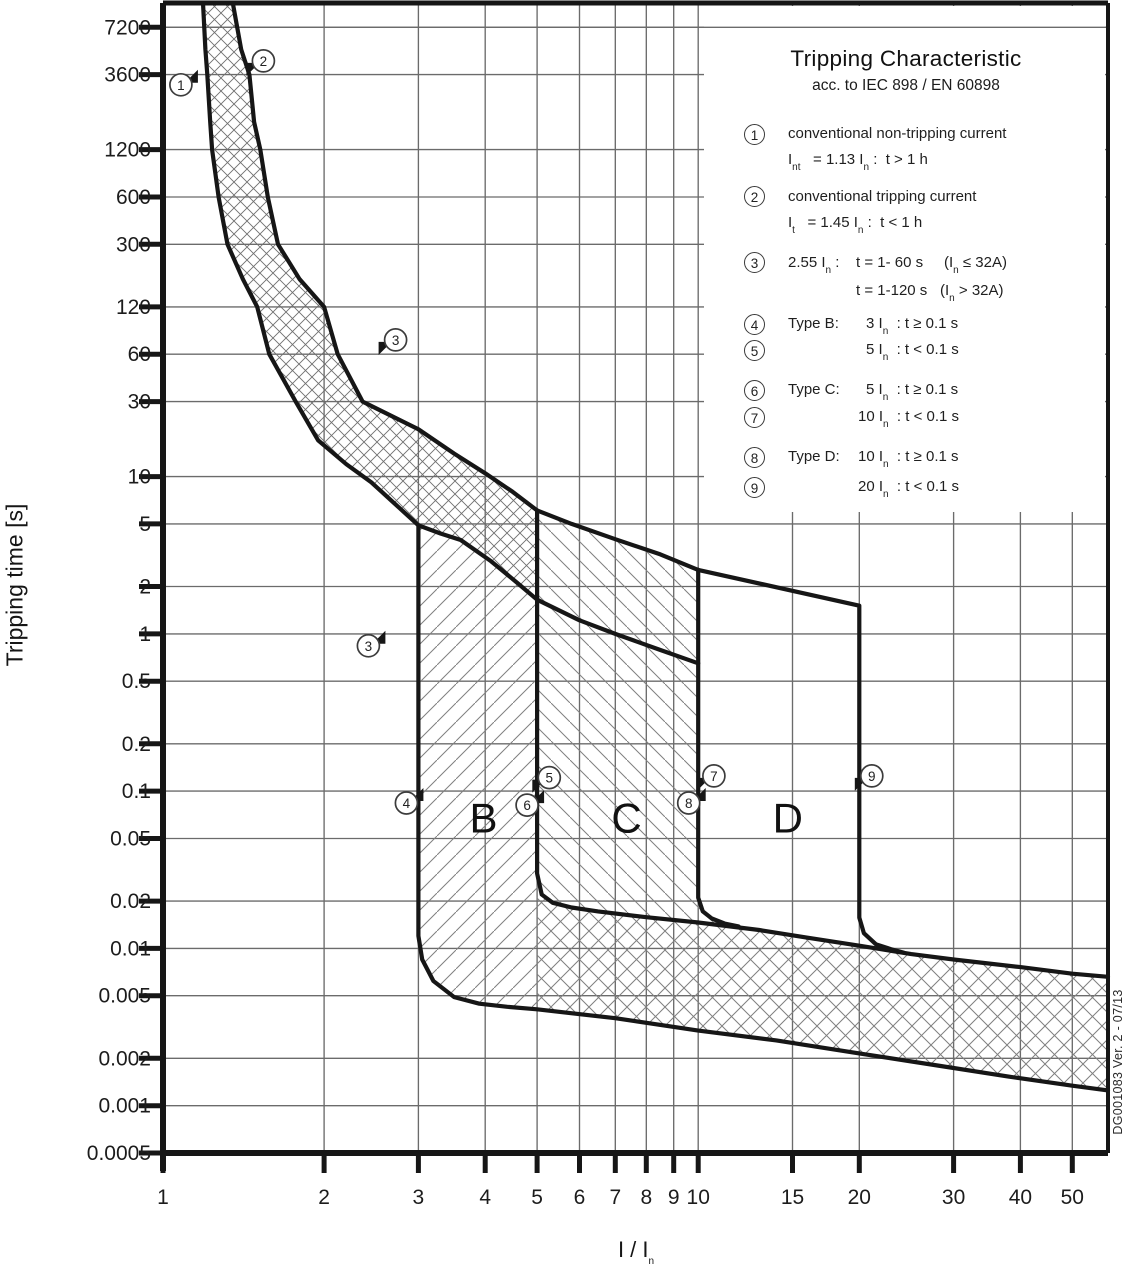  I want to click on y-tick-label: 120, so click(133, 307).